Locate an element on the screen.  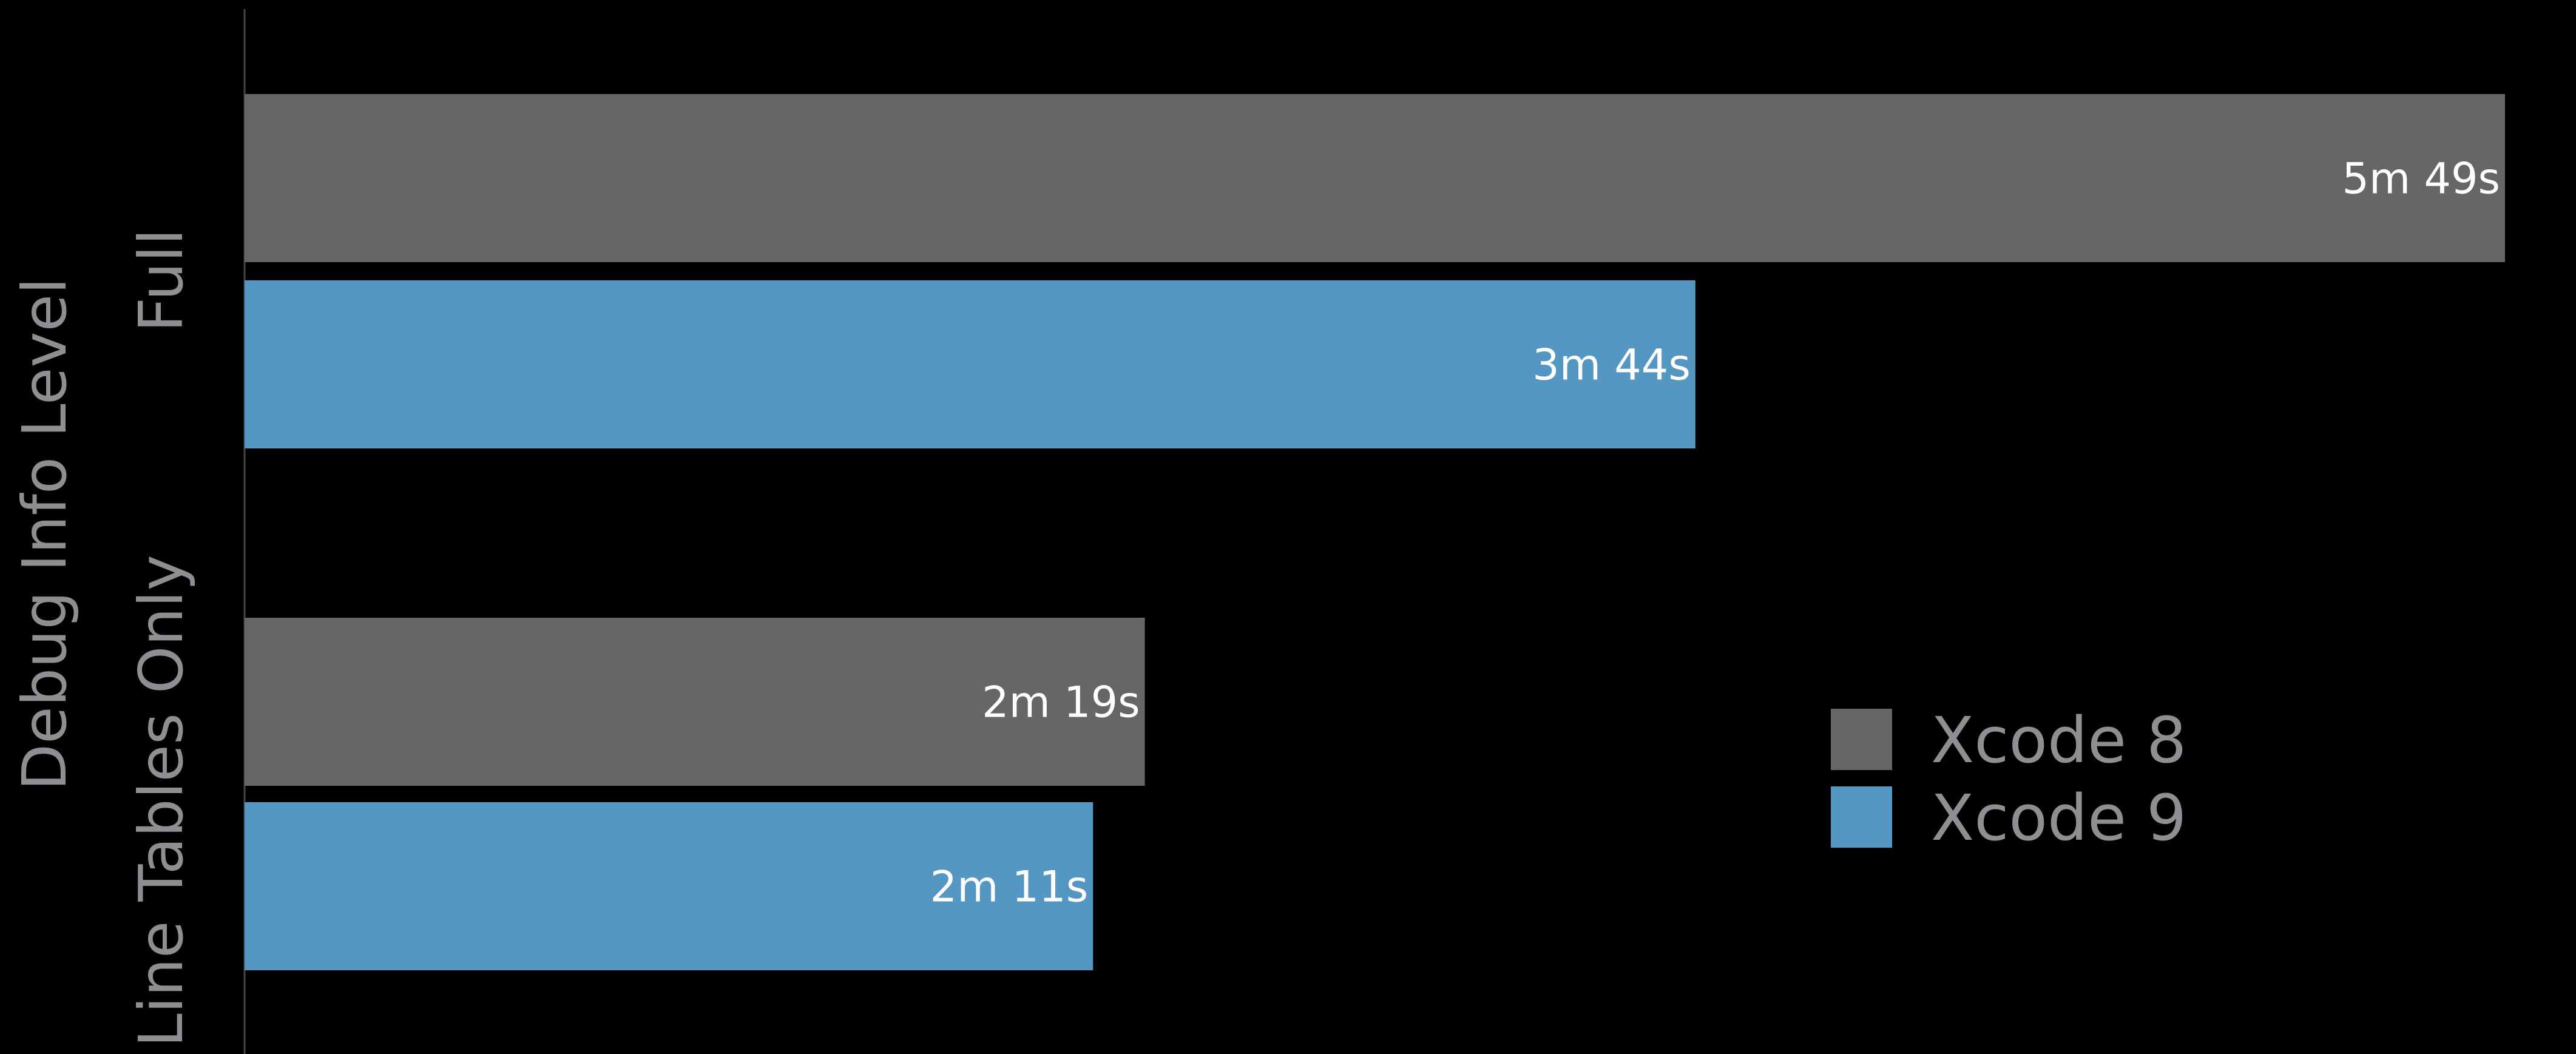
bar-value-label-0-0: 5m 49s is located at coordinates (2421, 179).